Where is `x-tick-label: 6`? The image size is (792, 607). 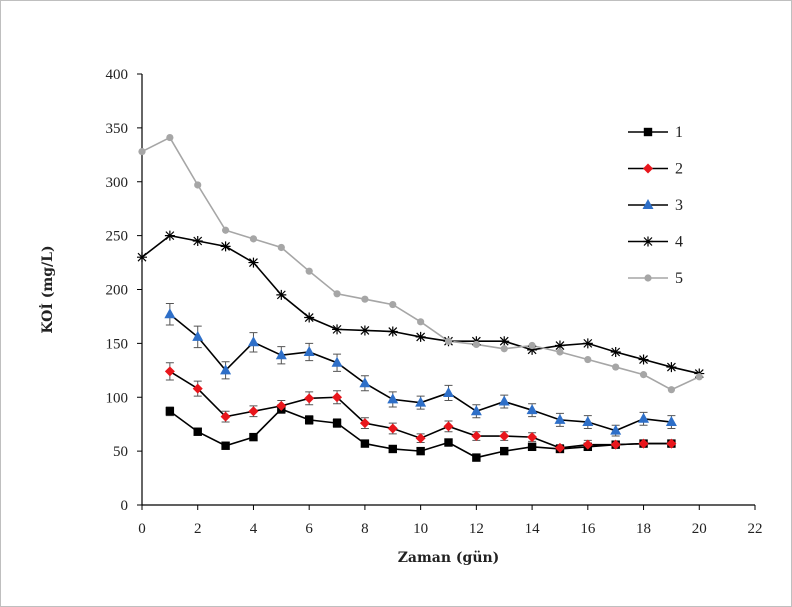
x-tick-label: 6 is located at coordinates (309, 529).